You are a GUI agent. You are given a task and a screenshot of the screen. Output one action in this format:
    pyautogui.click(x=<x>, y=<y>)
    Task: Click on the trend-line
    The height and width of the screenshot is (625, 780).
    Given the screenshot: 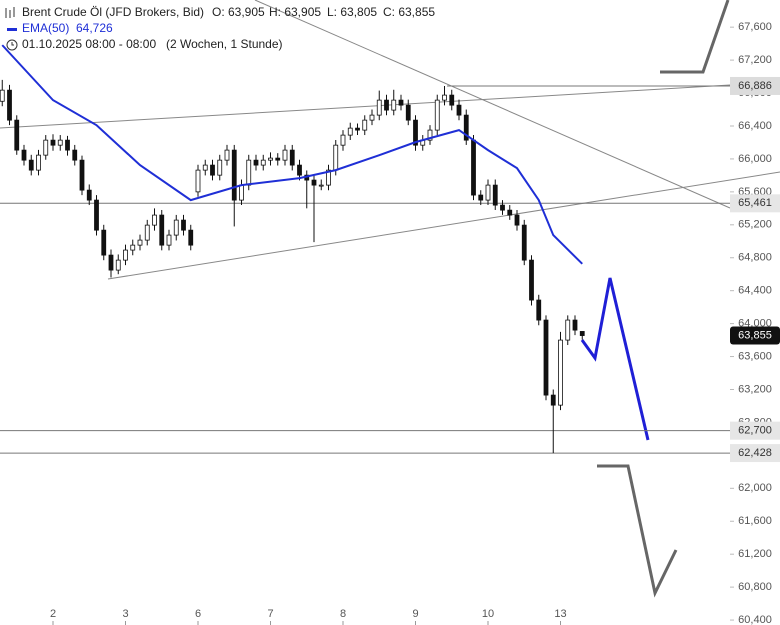 What is the action you would take?
    pyautogui.click(x=365, y=106)
    